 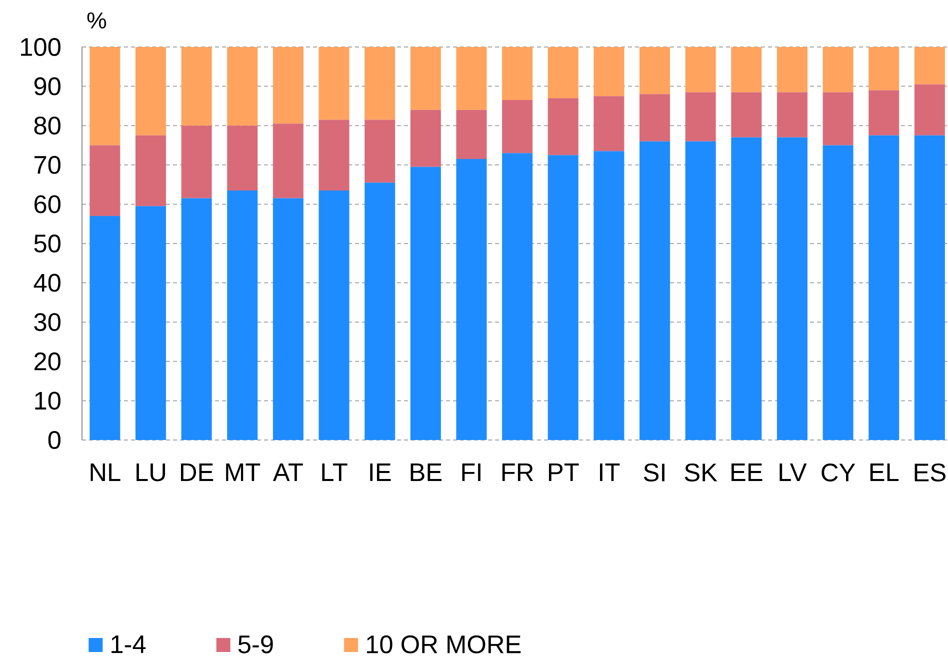 I want to click on x-tick-label: LT, so click(x=335, y=472).